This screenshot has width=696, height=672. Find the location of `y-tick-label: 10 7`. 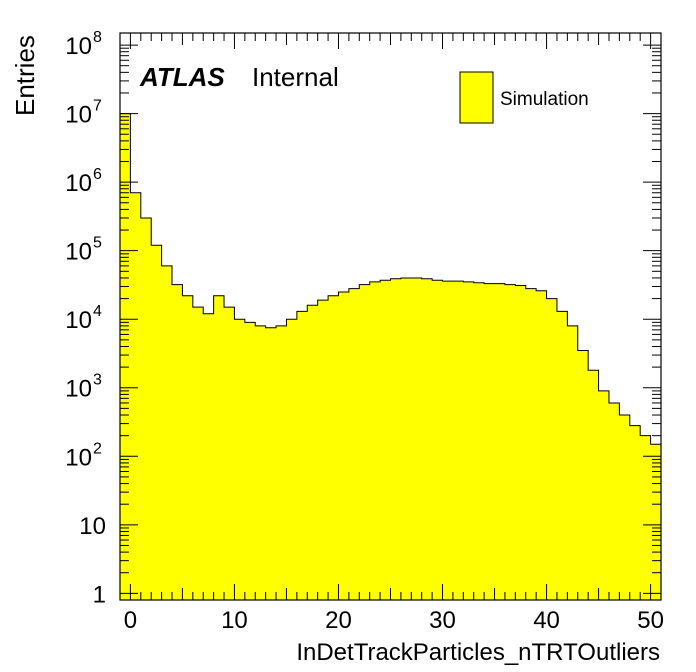

y-tick-label: 10 7 is located at coordinates (83, 113).